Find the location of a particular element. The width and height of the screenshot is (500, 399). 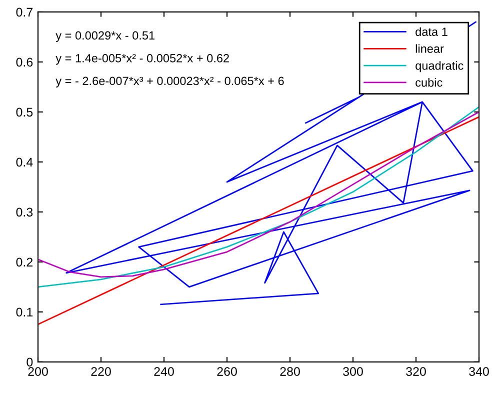

y-tick-label: 0.7 is located at coordinates (24, 12).